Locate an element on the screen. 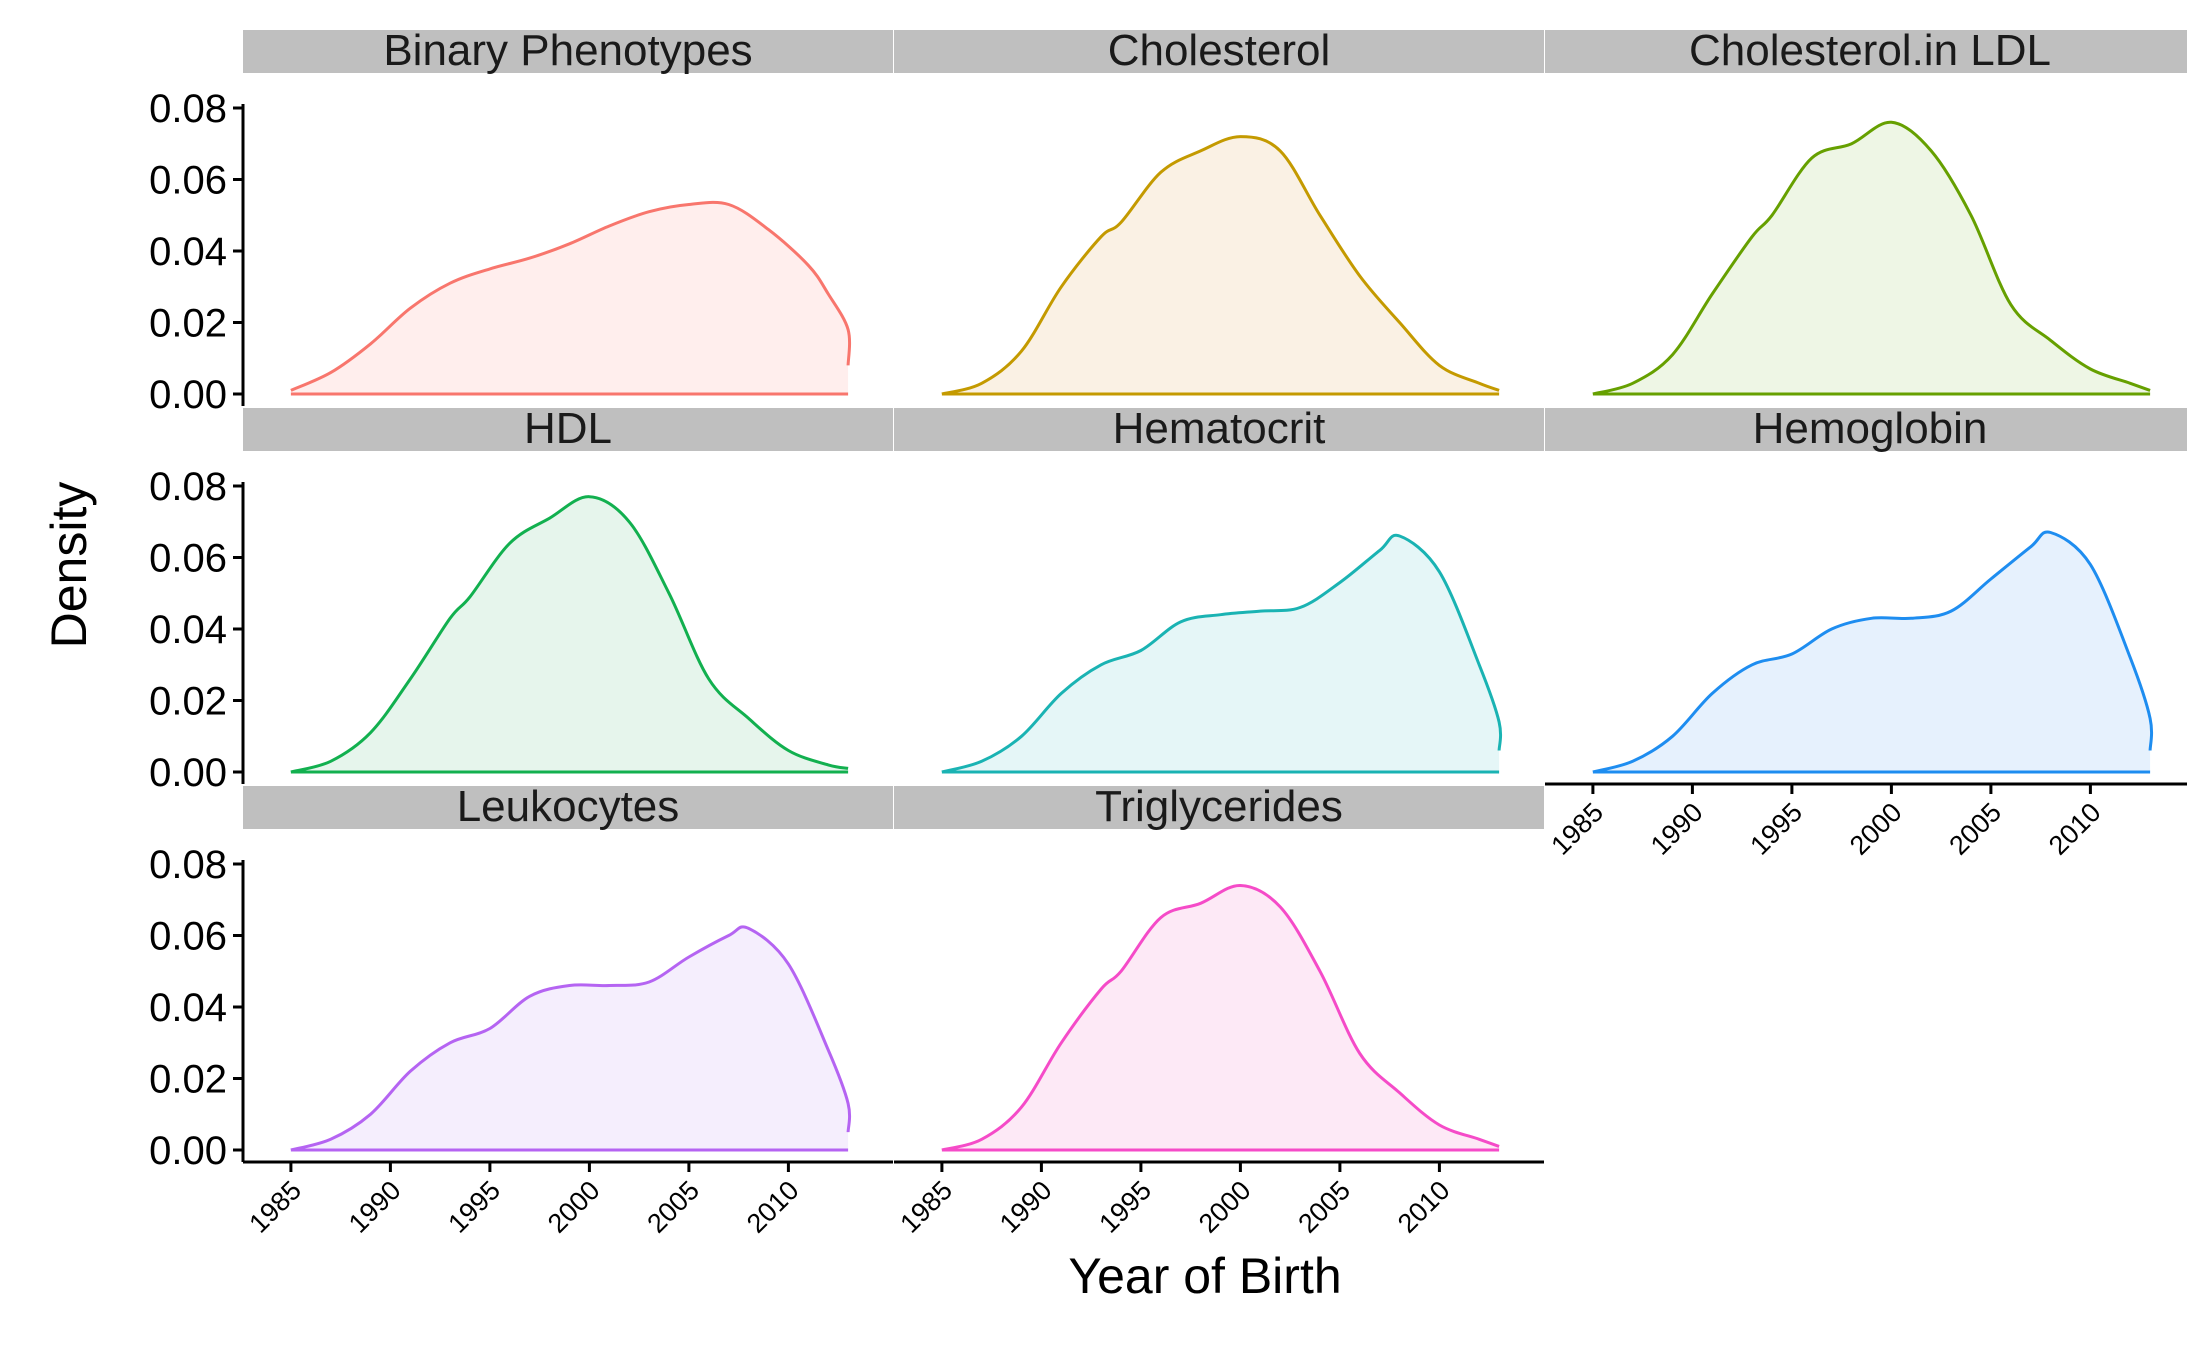 This screenshot has height=1351, width=2187. facet-hdl: HDL 0.00 0.02 0.04 0.06 0.08 is located at coordinates (521, 599).